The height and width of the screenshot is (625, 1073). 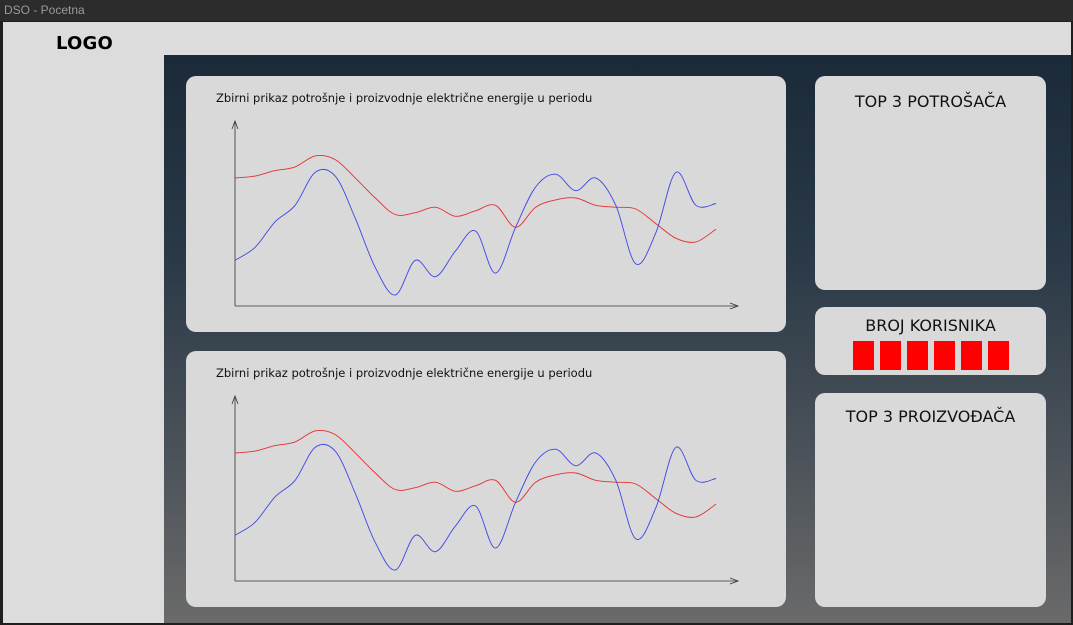 I want to click on top-producers-title: TOP 3 PROIZVOĐAČA, so click(x=930, y=416).